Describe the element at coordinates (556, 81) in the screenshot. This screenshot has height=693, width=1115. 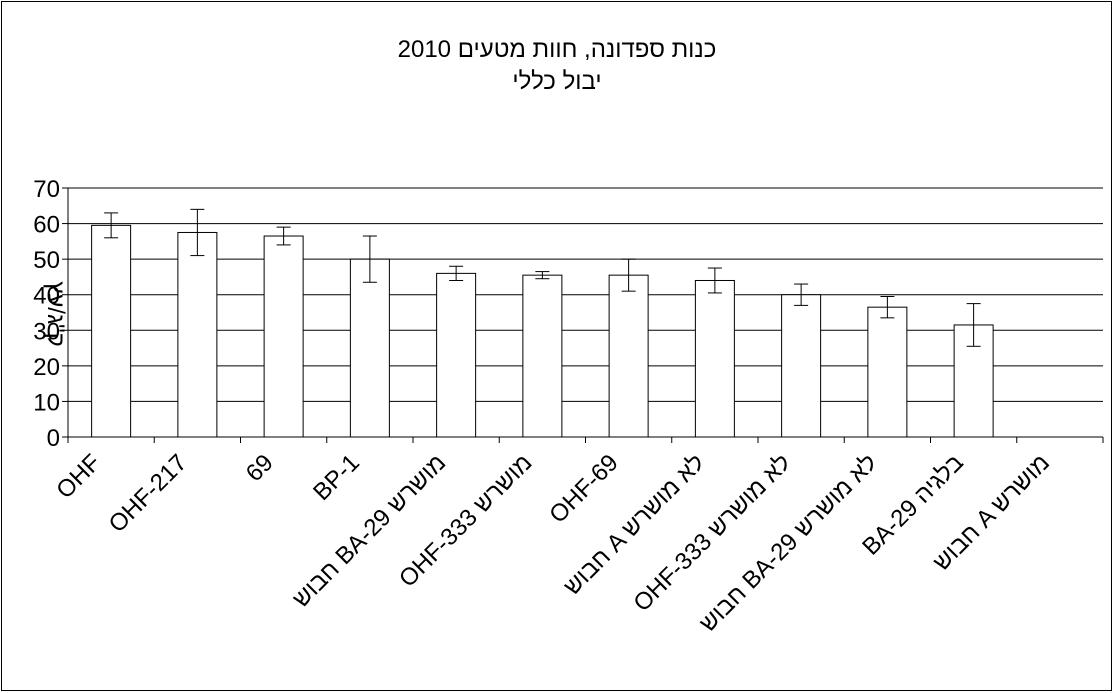
I see `chart-subtitle: יבול כללי` at that location.